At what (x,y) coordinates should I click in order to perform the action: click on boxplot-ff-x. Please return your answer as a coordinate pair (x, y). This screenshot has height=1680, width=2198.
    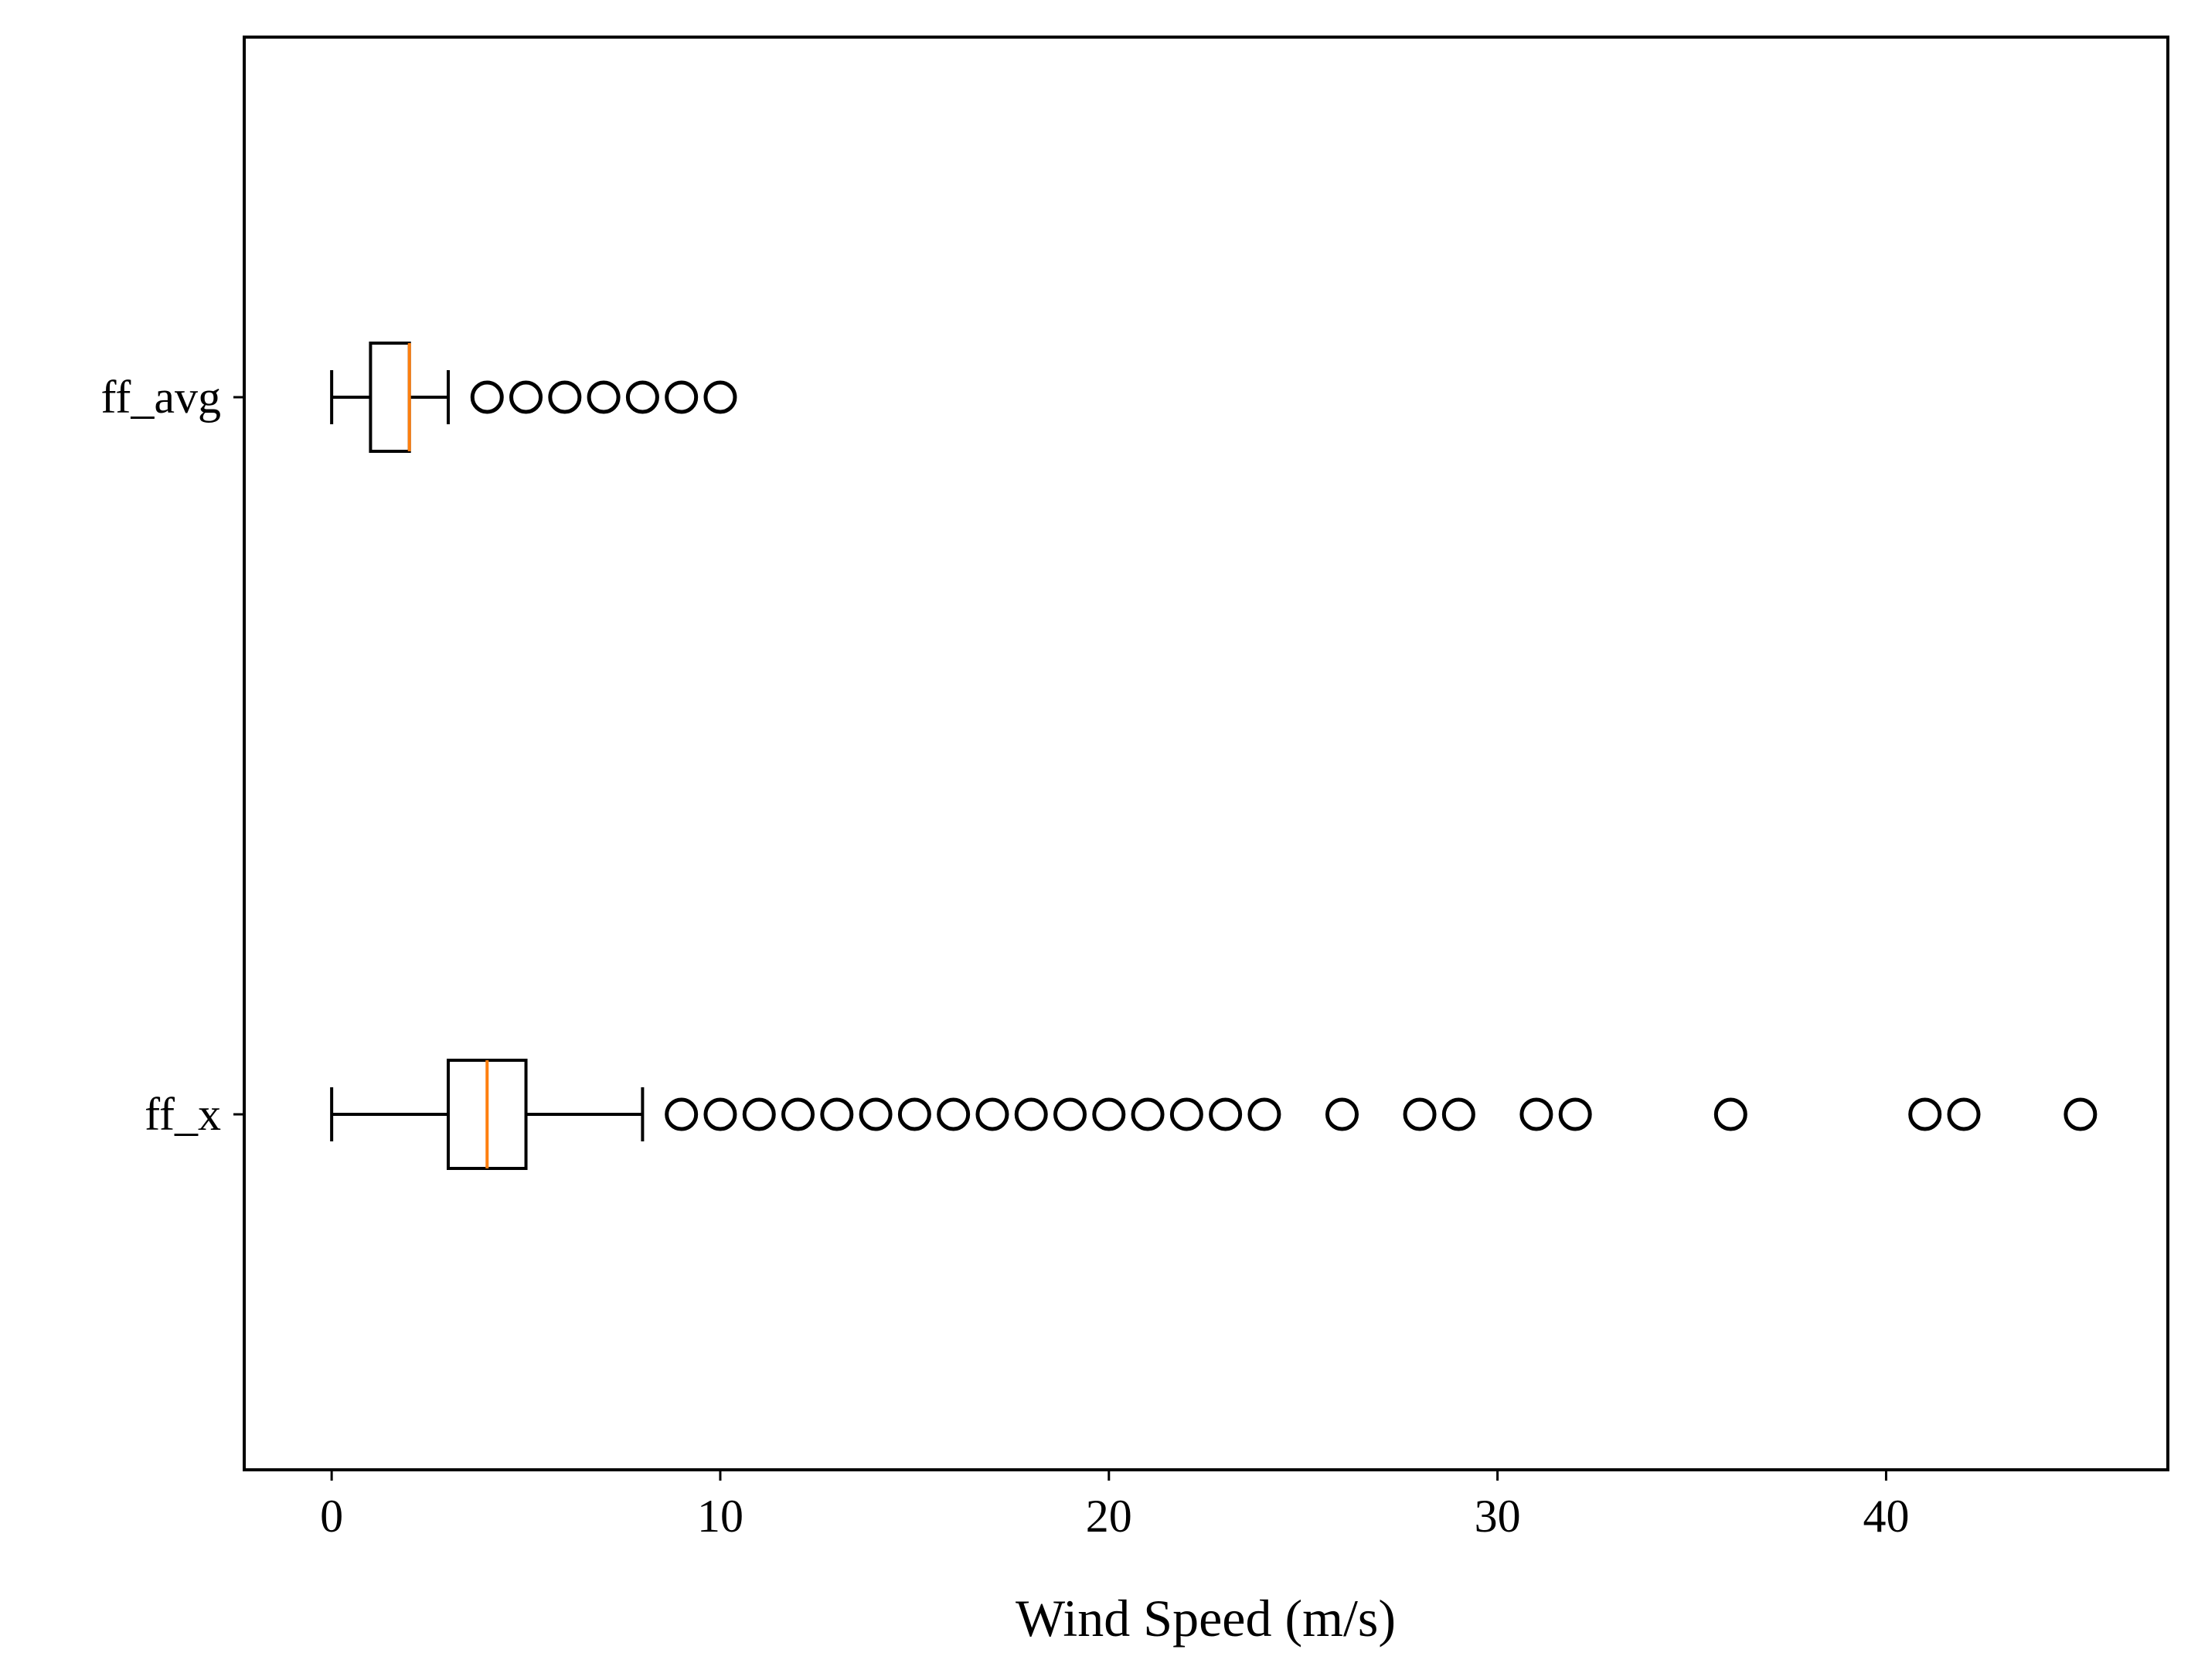
    Looking at the image, I should click on (1214, 1114).